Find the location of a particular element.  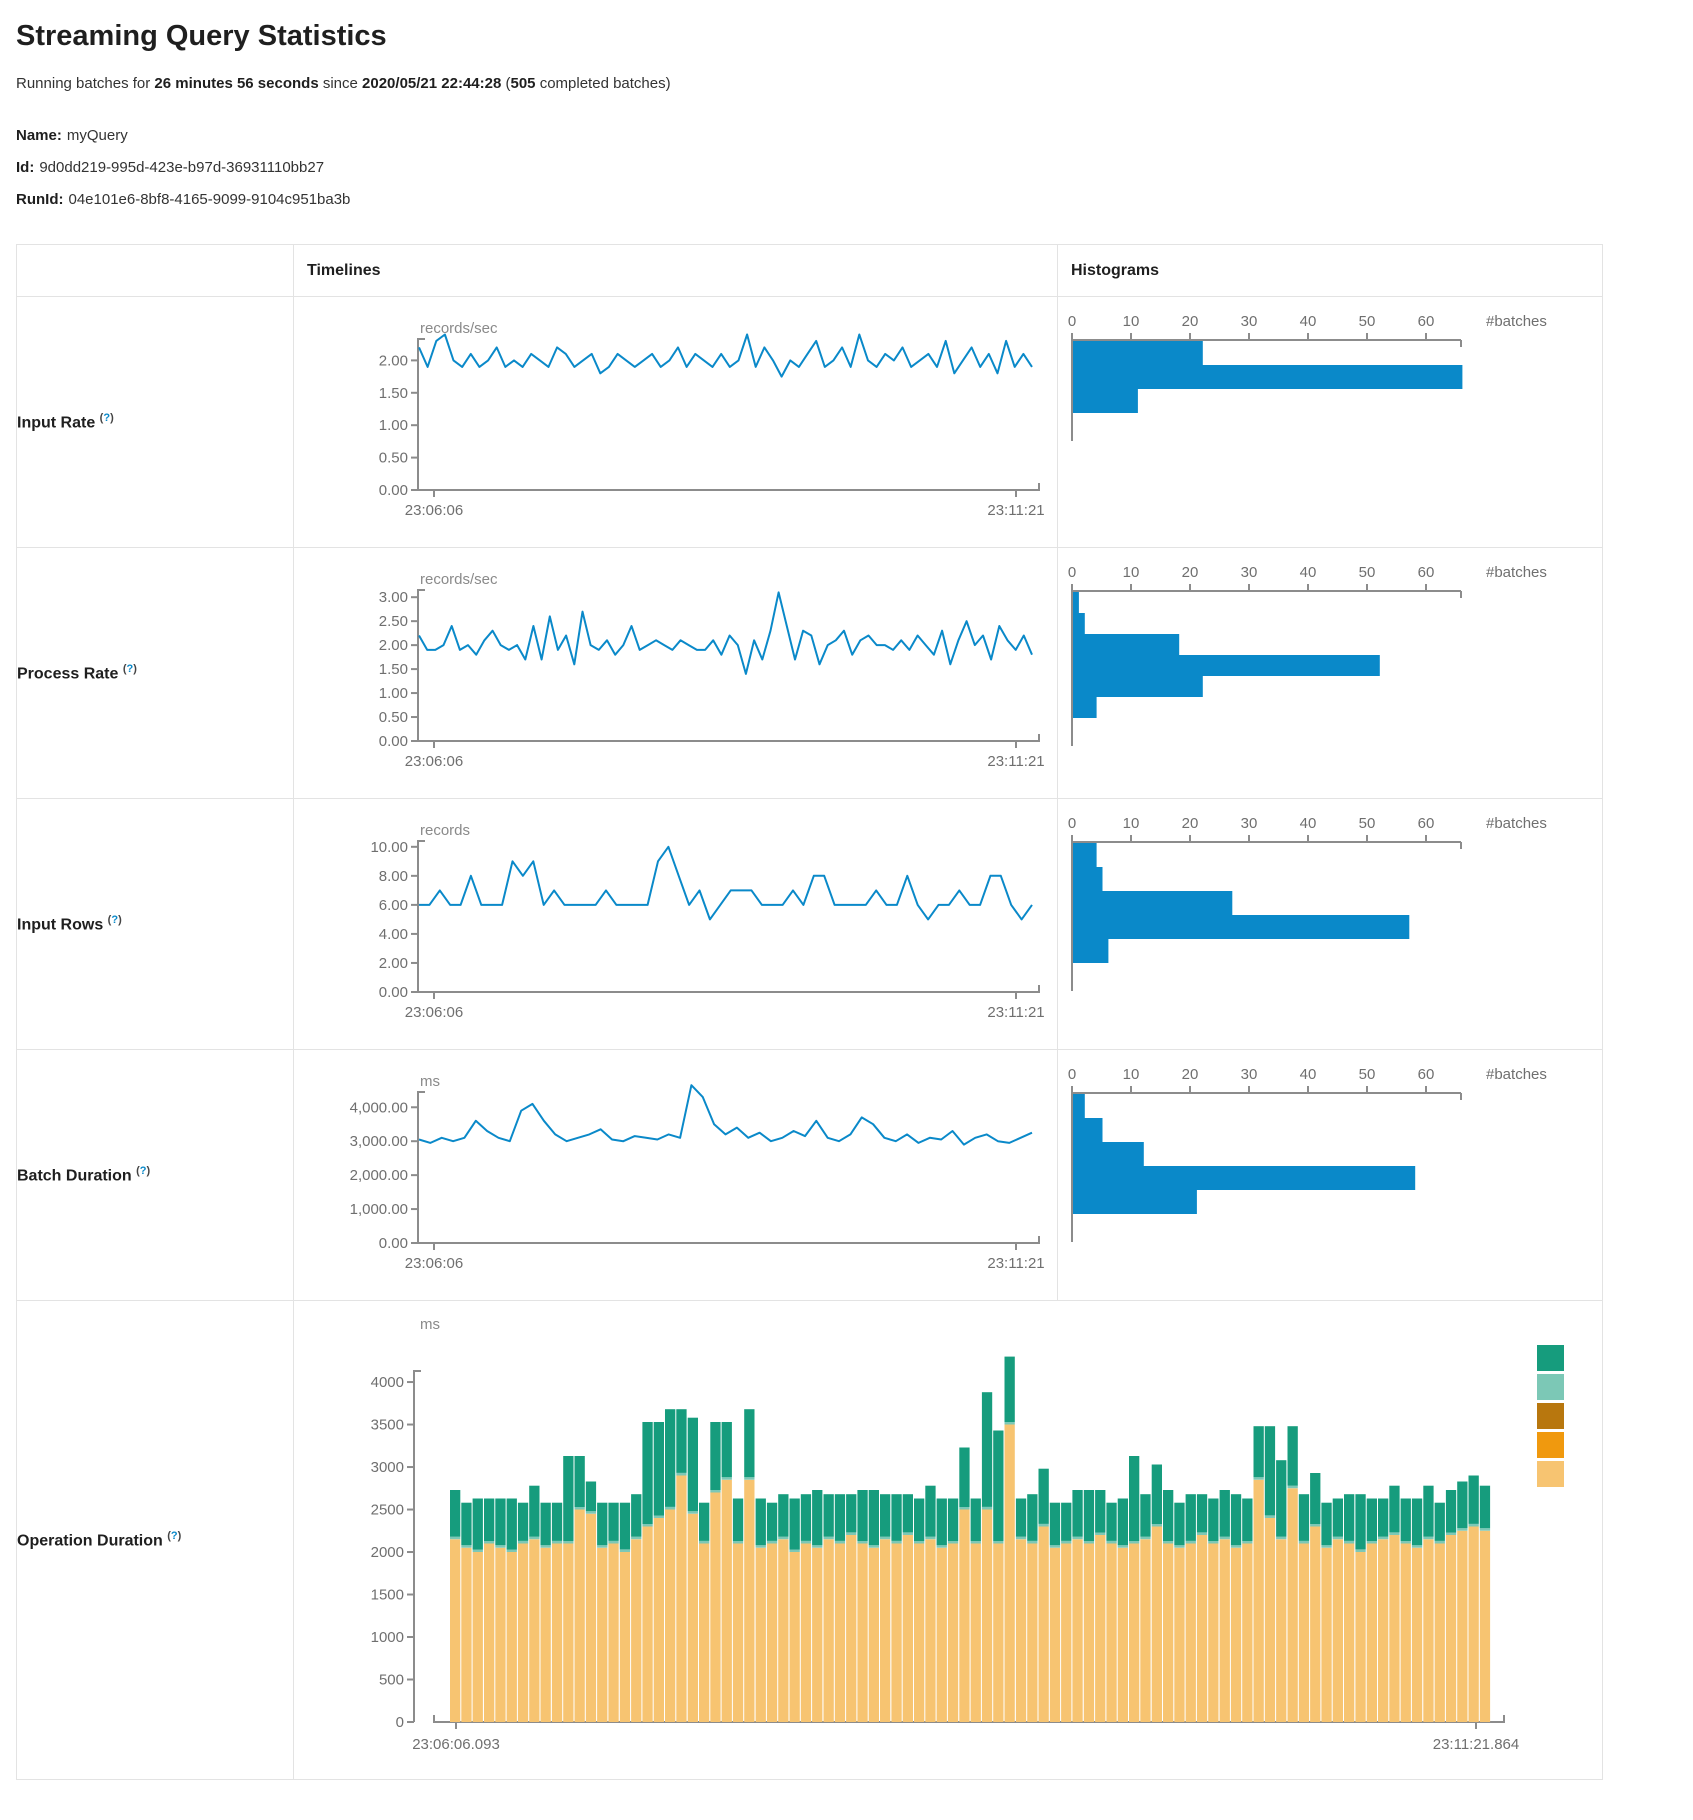

operation-duration-label: Operation Duration is located at coordinates (90, 1541).